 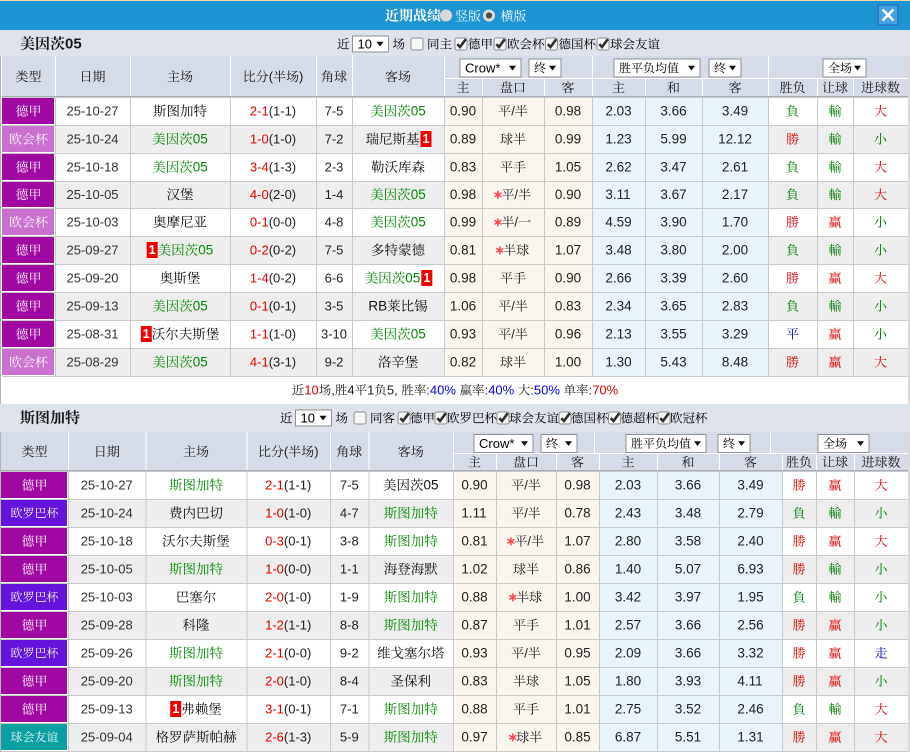 I want to click on svg-text: 25-09-26, so click(x=107, y=653).